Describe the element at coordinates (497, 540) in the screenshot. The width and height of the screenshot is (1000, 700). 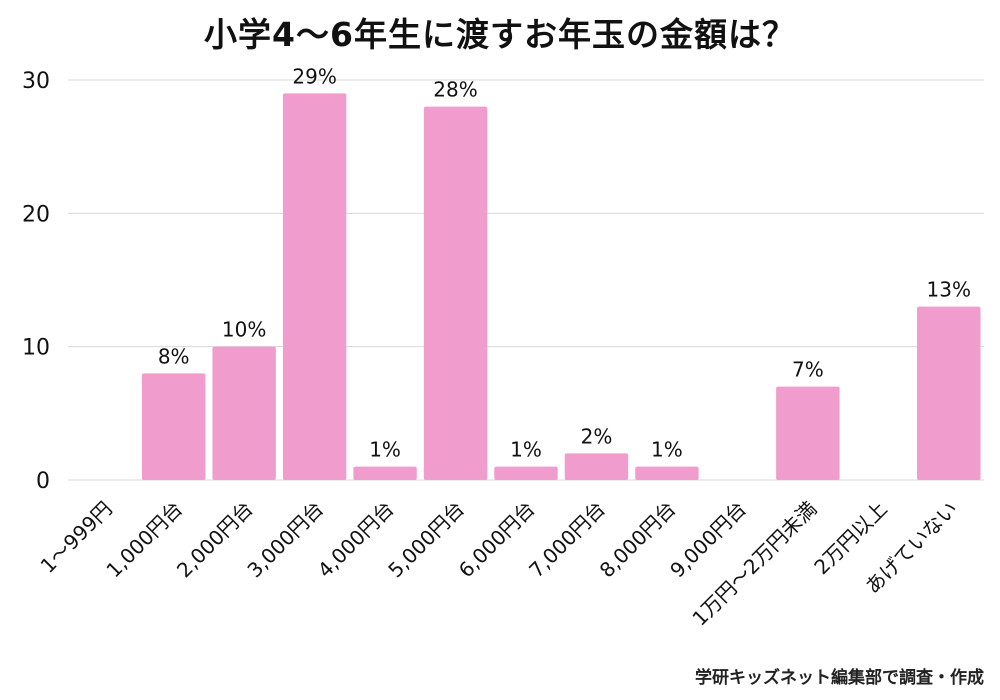
I see `x-tick-label: 6,000円台` at that location.